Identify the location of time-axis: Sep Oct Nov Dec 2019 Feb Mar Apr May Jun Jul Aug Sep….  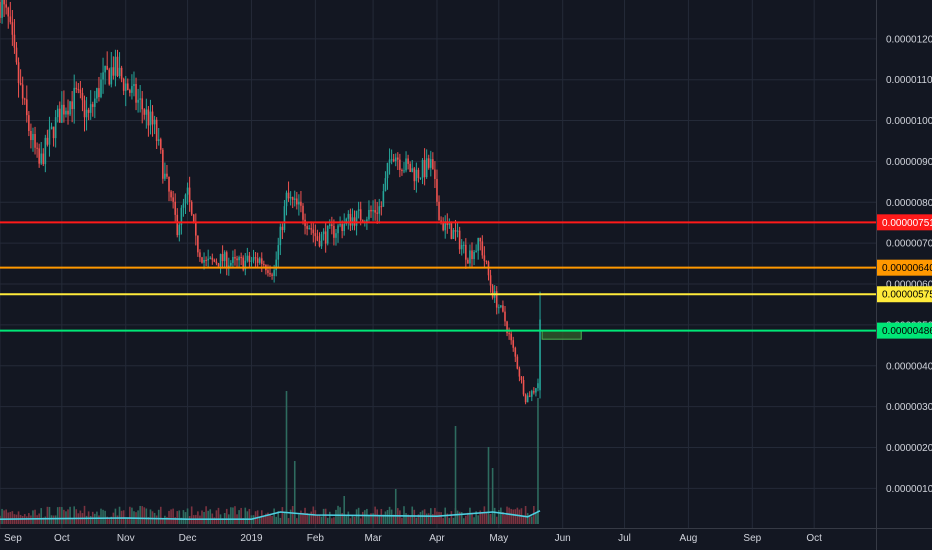
(413, 538).